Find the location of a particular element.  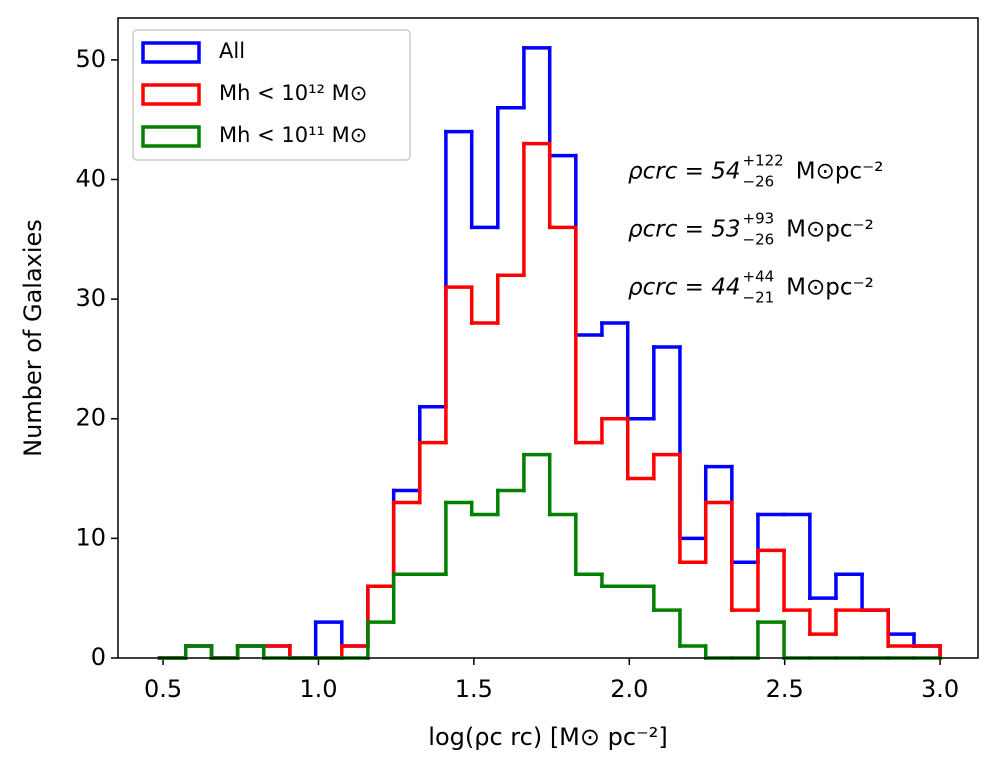

y-tick-label: 40 is located at coordinates (90, 178).